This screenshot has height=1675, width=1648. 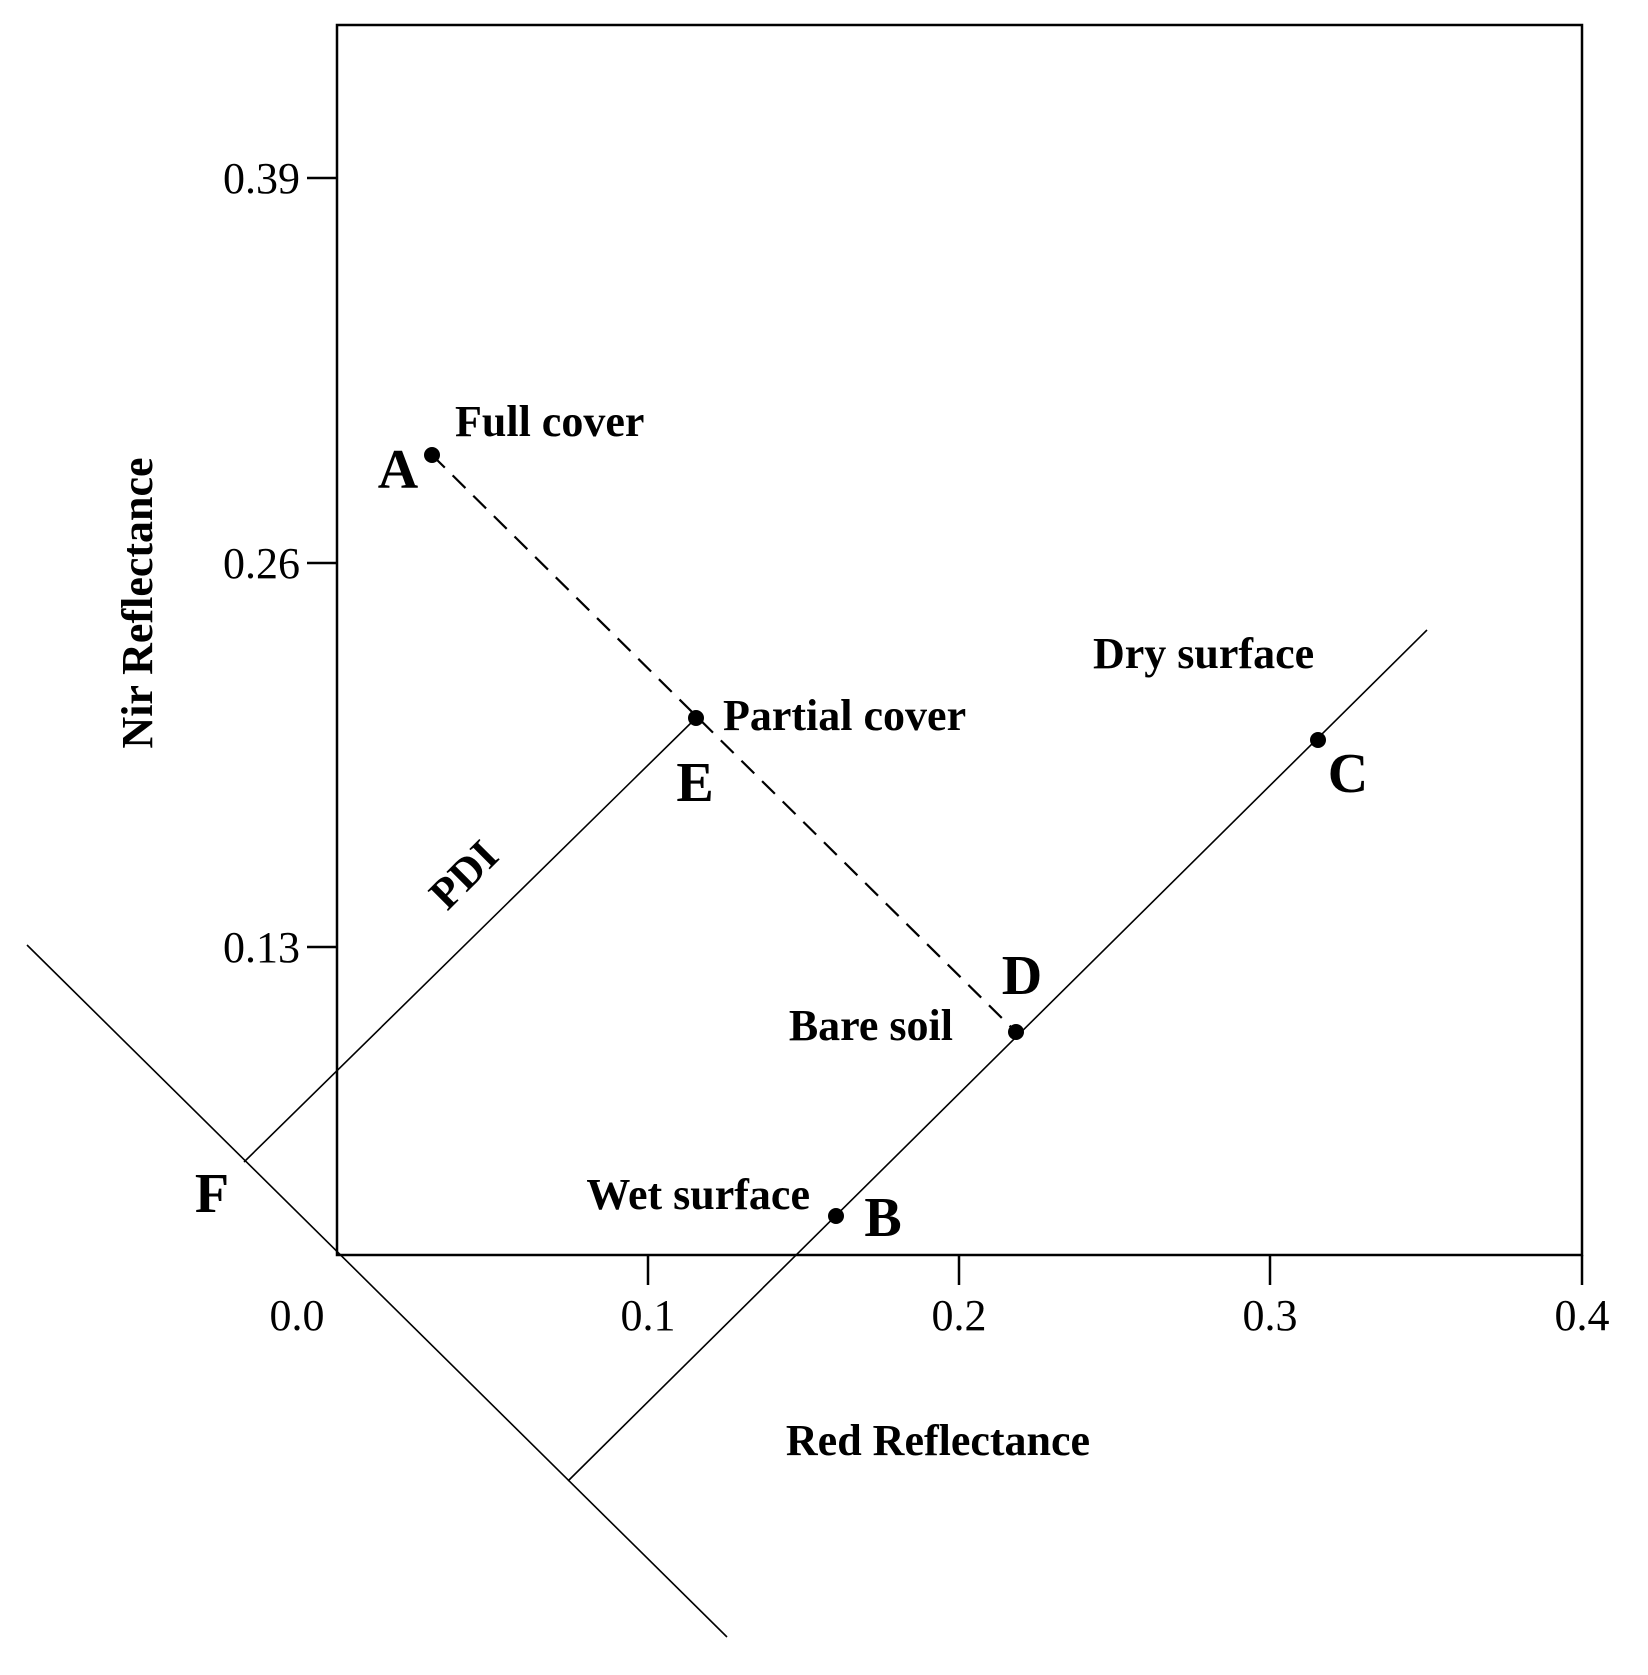 I want to click on x-tick-label-00: 0.0, so click(x=297, y=1315).